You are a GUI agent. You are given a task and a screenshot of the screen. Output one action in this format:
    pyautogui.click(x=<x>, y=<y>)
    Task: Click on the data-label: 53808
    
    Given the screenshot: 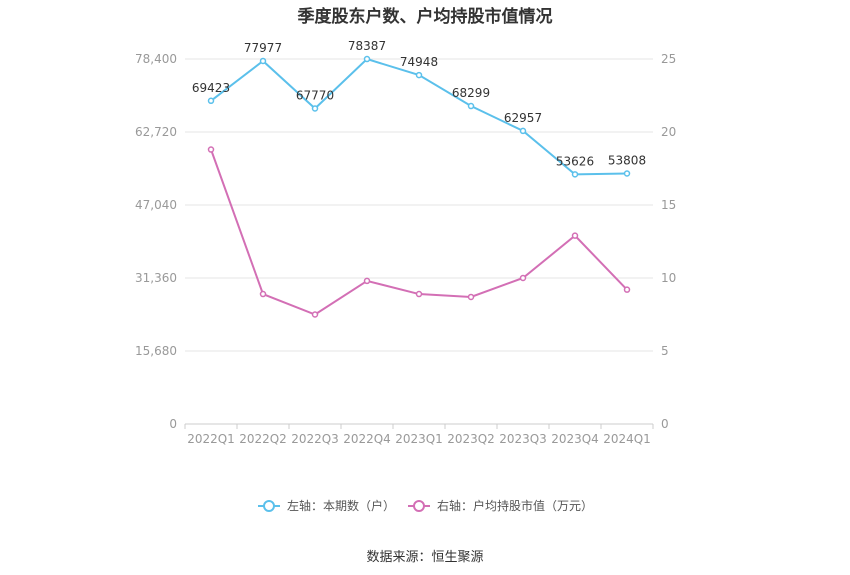 What is the action you would take?
    pyautogui.click(x=627, y=160)
    